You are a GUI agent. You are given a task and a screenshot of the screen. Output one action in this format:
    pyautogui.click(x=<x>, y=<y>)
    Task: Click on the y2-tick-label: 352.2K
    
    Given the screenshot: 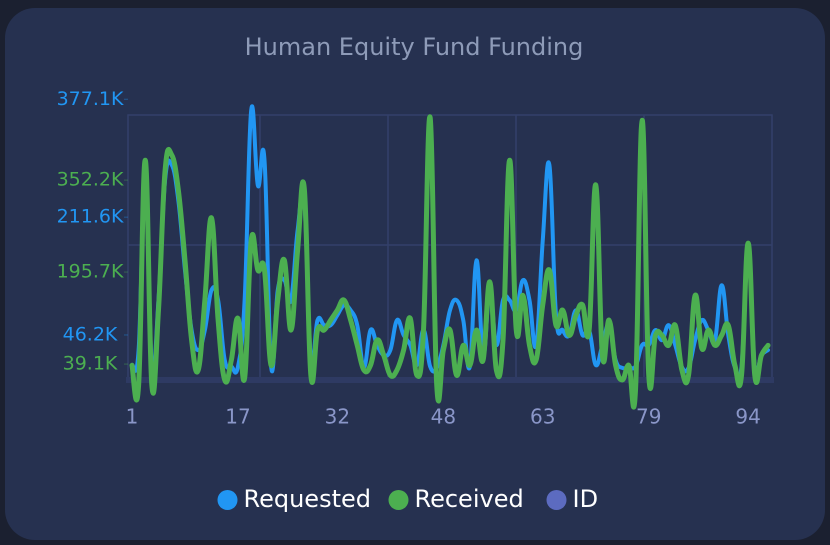 What is the action you would take?
    pyautogui.click(x=90, y=180)
    